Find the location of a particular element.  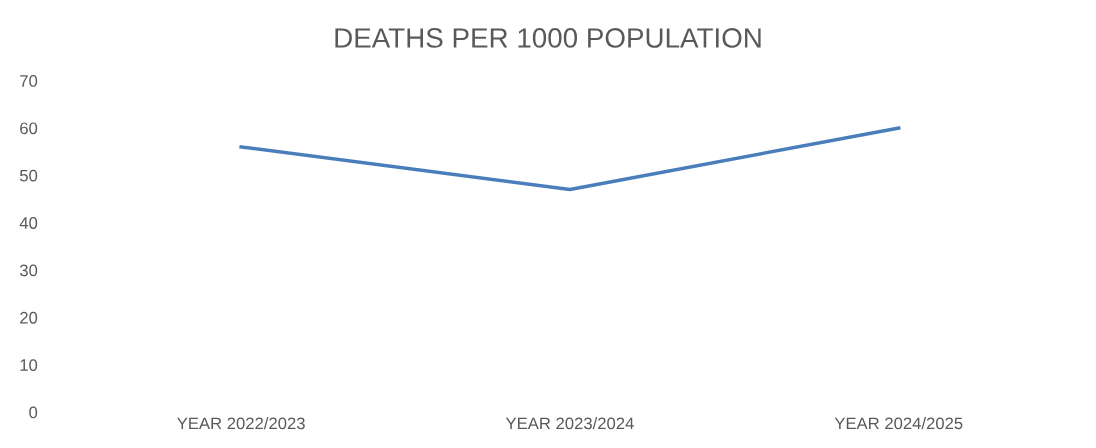

x-tick-label: YEAR 2022/2023 is located at coordinates (241, 423).